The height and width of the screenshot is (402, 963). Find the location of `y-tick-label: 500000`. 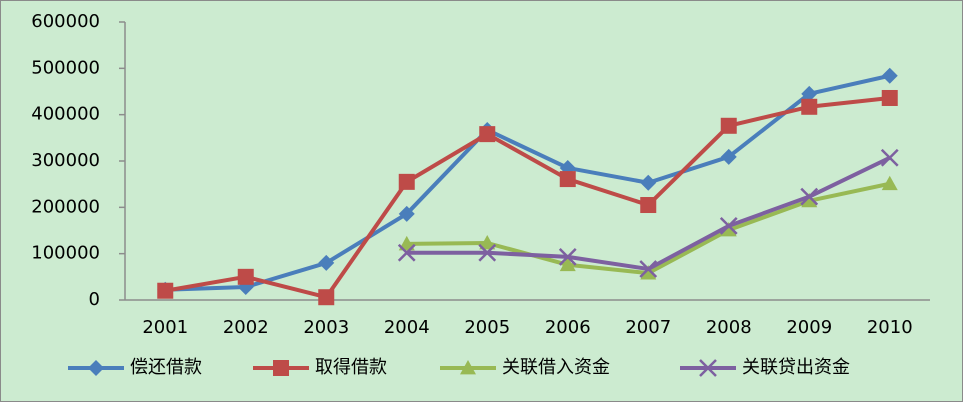

y-tick-label: 500000 is located at coordinates (65, 67).